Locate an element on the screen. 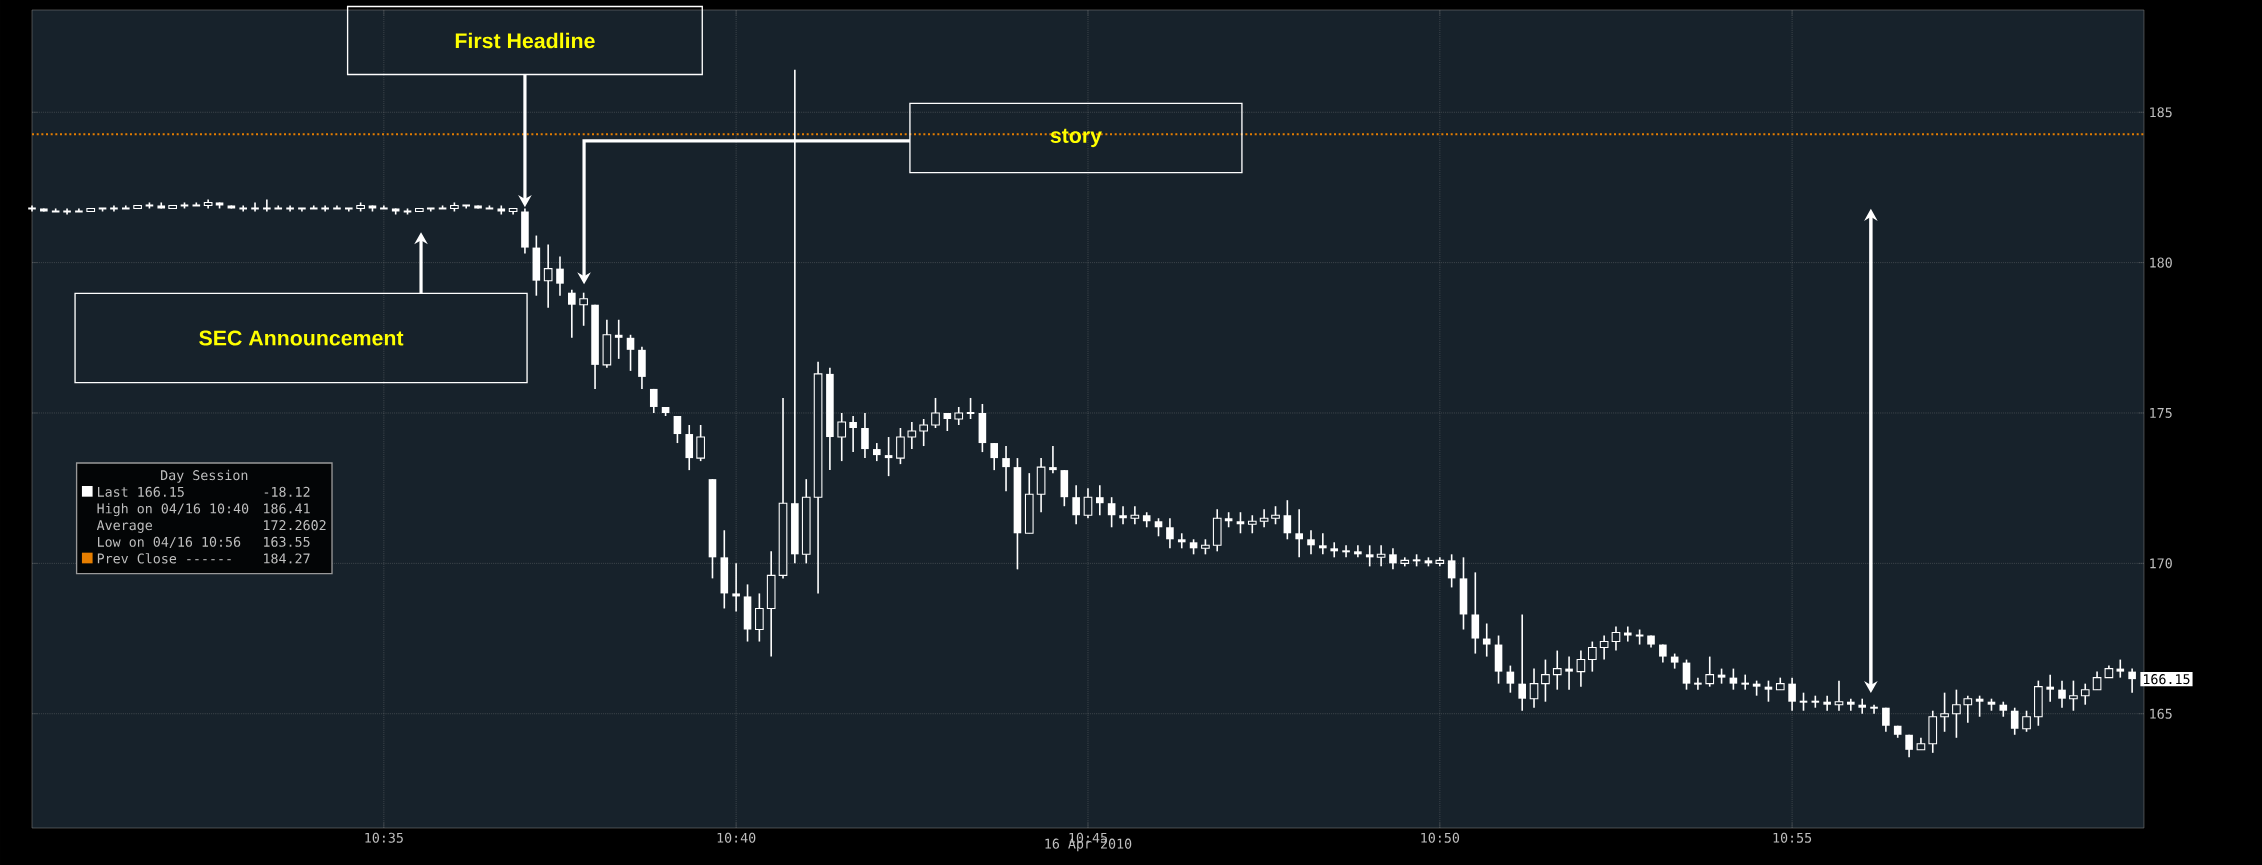 The width and height of the screenshot is (2262, 865). annotation: Average is located at coordinates (124, 526).